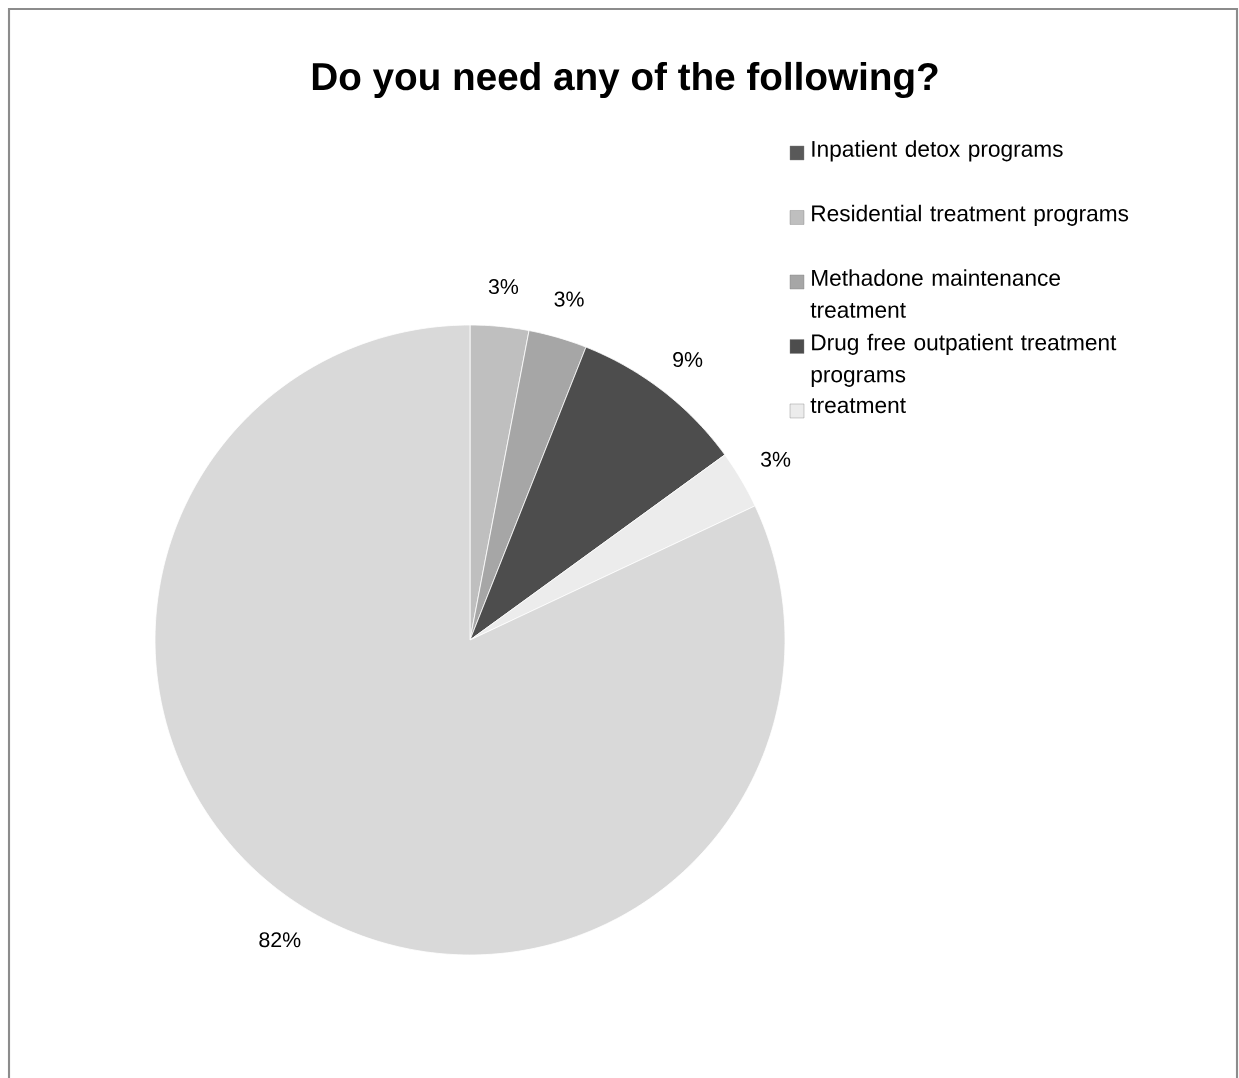  I want to click on legend-label: treatment, so click(858, 406).